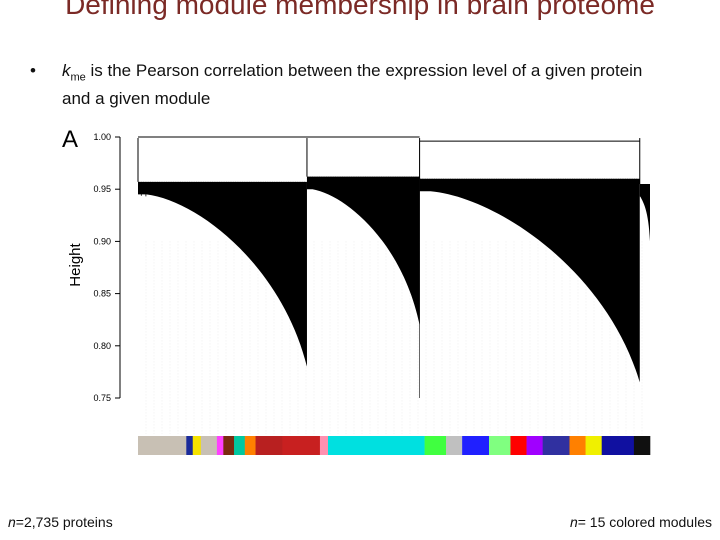 This screenshot has width=720, height=540. Describe the element at coordinates (66, 70) in the screenshot. I see `kme-k: k` at that location.